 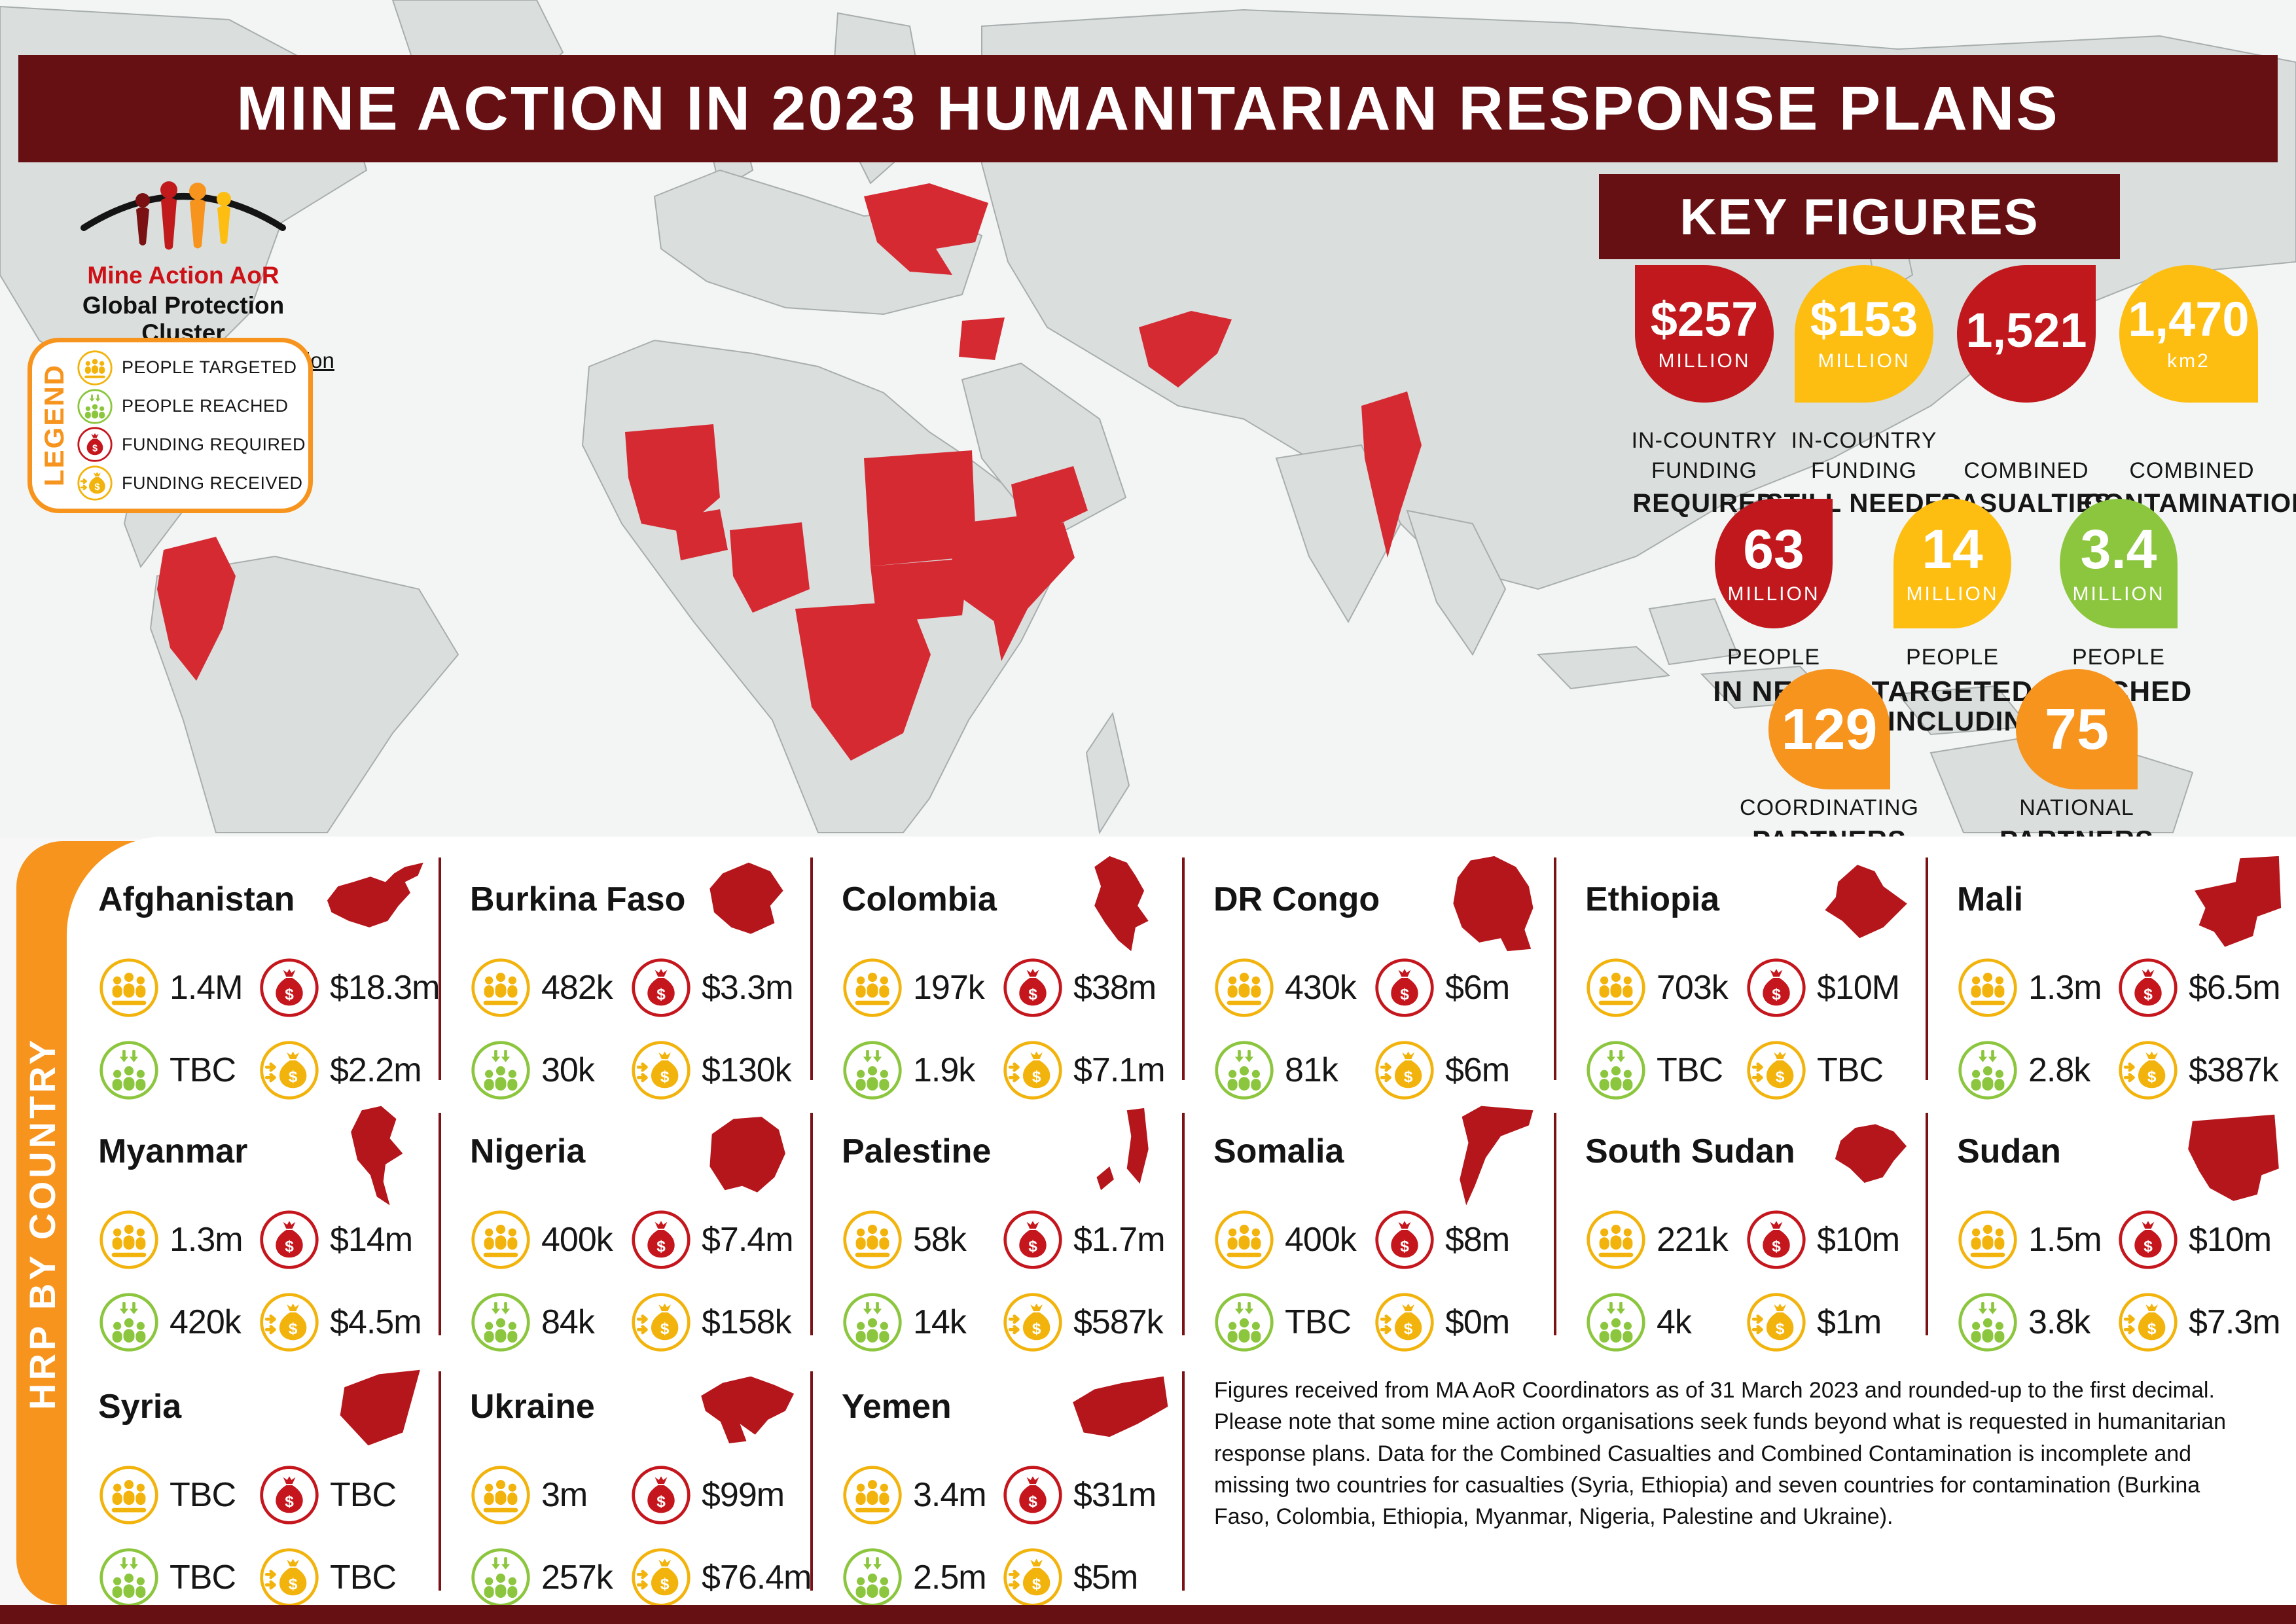 I want to click on stat-people-targeted: 1.3m, so click(x=2037, y=988).